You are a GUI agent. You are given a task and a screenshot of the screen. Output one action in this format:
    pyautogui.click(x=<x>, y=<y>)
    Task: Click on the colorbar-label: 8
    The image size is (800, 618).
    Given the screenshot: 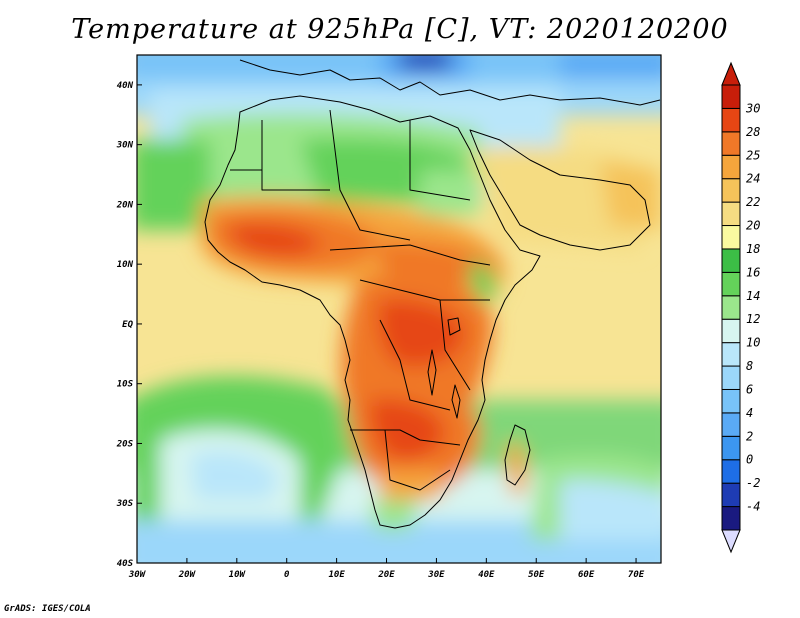 What is the action you would take?
    pyautogui.click(x=749, y=366)
    